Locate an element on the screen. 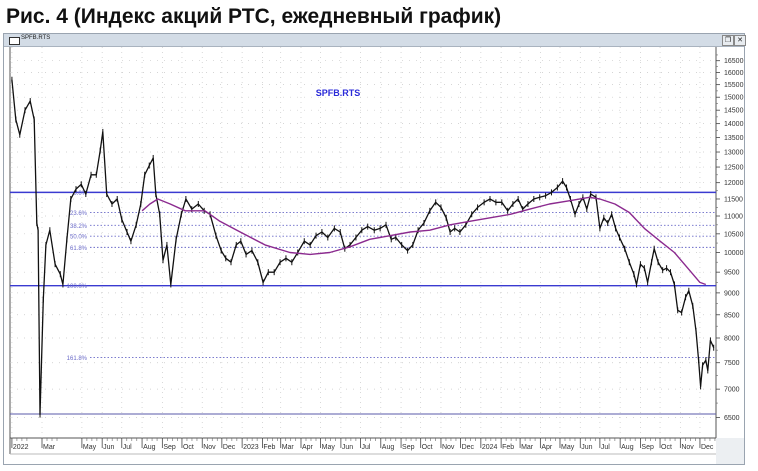 The width and height of the screenshot is (758, 471). y-tick-label: 16000 is located at coordinates (734, 73).